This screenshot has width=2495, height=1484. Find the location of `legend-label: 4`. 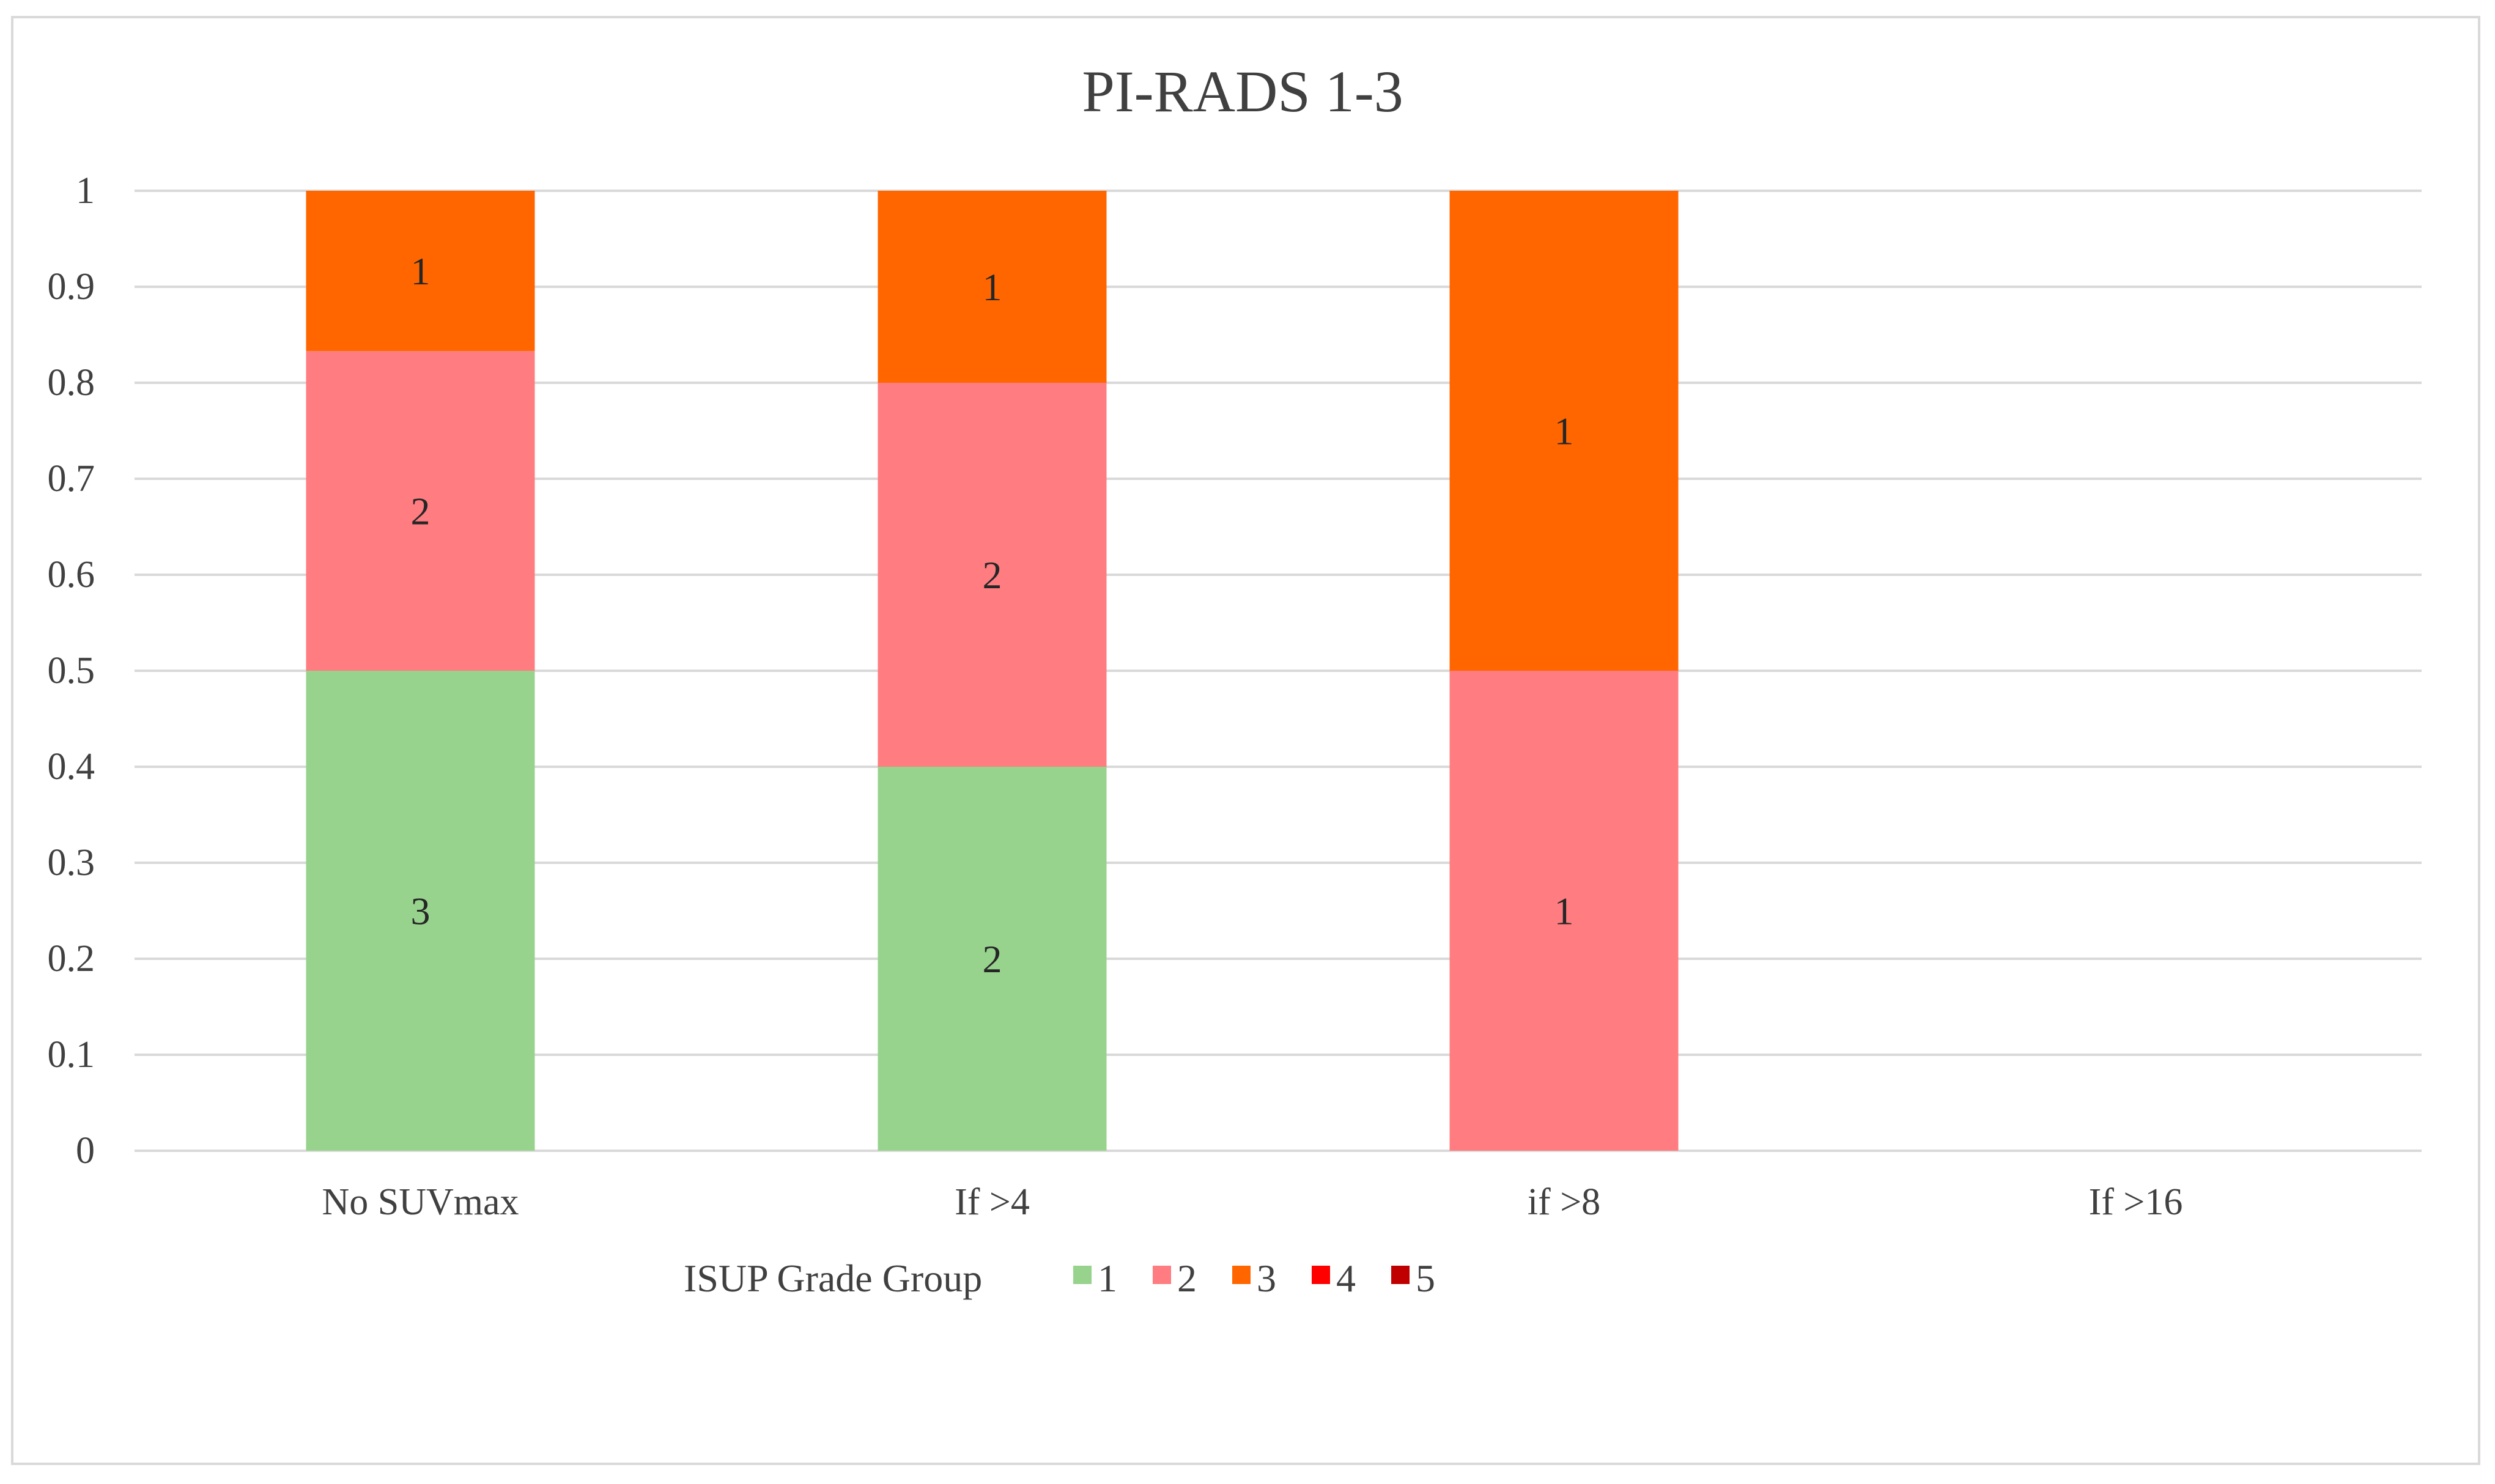

legend-label: 4 is located at coordinates (1346, 1278).